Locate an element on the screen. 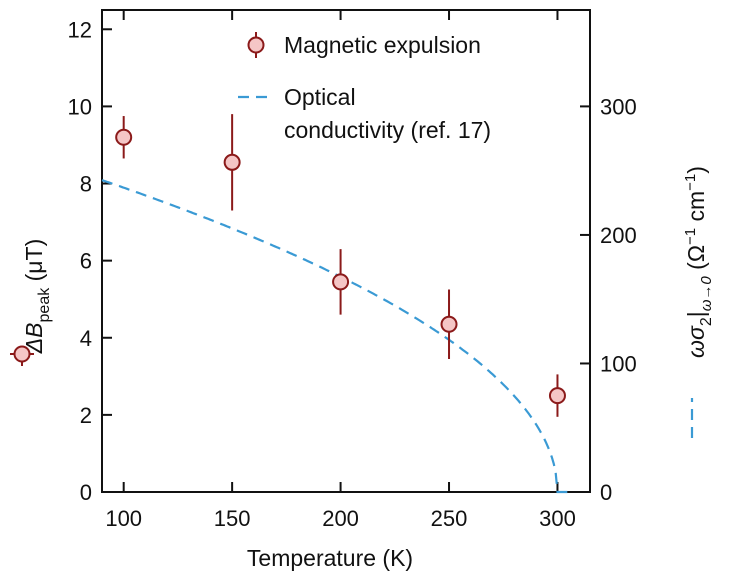 The height and width of the screenshot is (576, 746). left-y-tick-label: 12 is located at coordinates (80, 29).